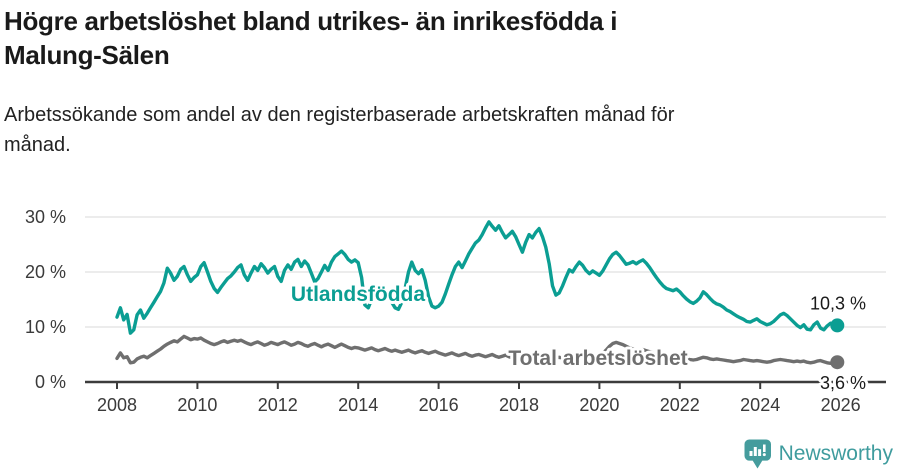 Image resolution: width=900 pixels, height=474 pixels. I want to click on x-axis-label: 2026, so click(841, 405).